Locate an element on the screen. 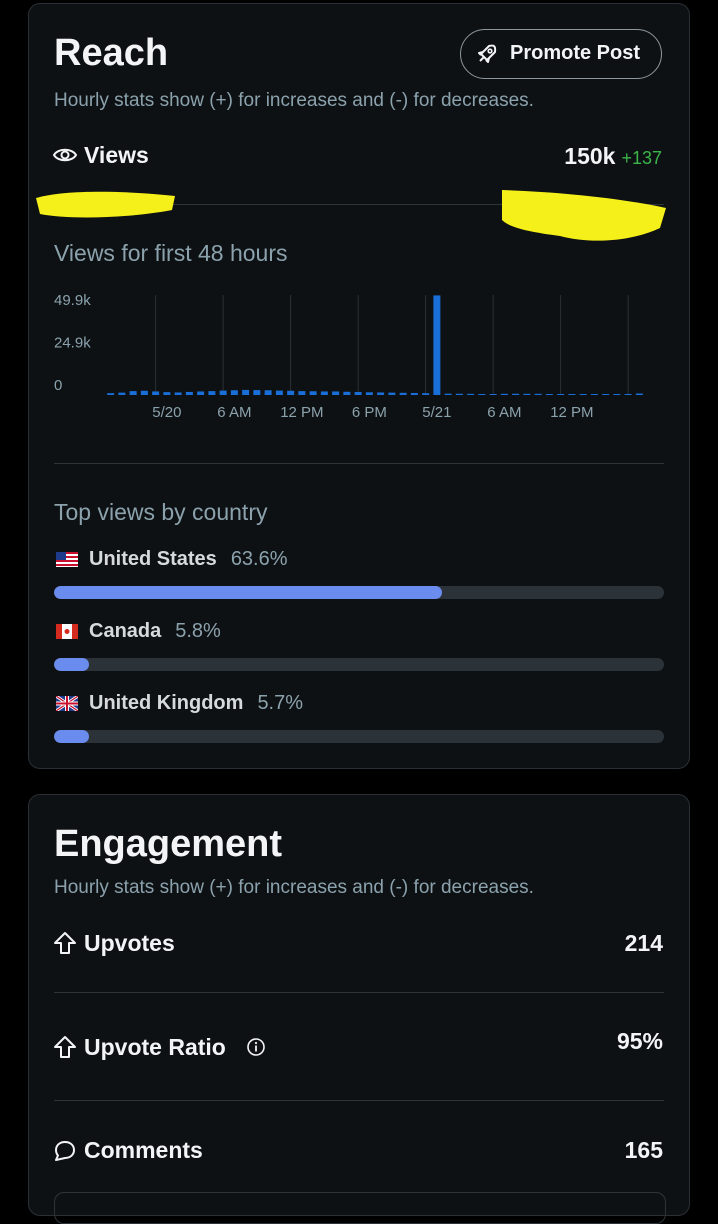 The height and width of the screenshot is (1224, 718). country-row: United Kingdom 5.7% is located at coordinates (196, 703).